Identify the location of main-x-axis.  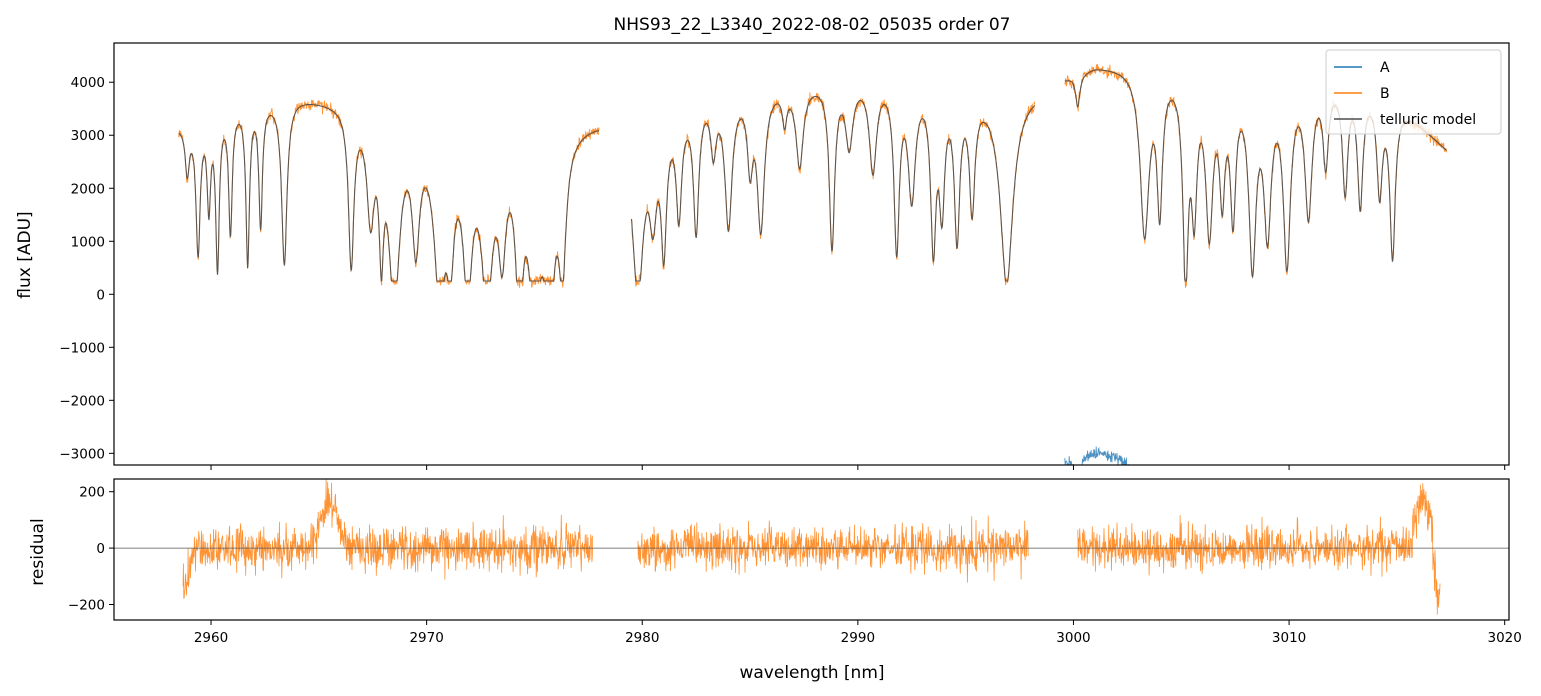
(858, 467).